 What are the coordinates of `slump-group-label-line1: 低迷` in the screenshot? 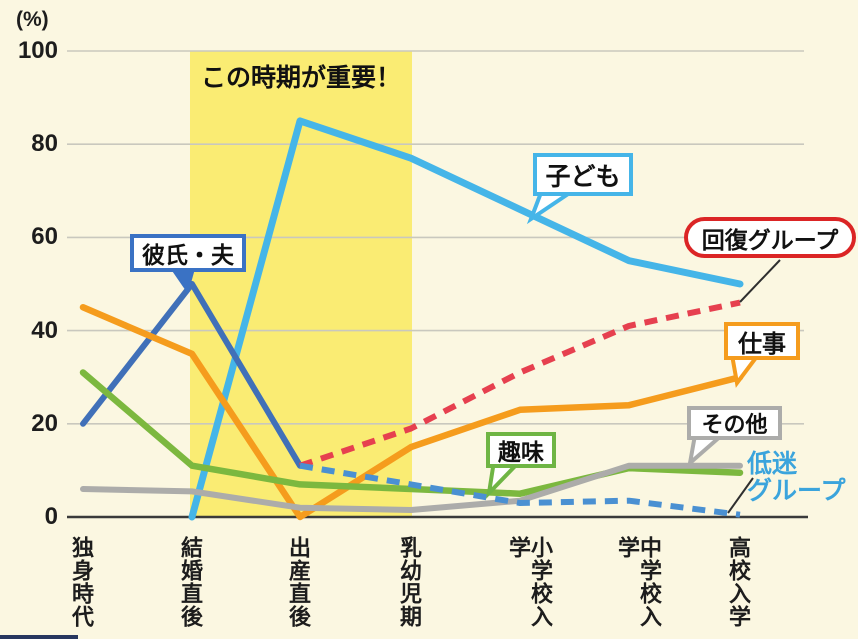 It's located at (772, 464).